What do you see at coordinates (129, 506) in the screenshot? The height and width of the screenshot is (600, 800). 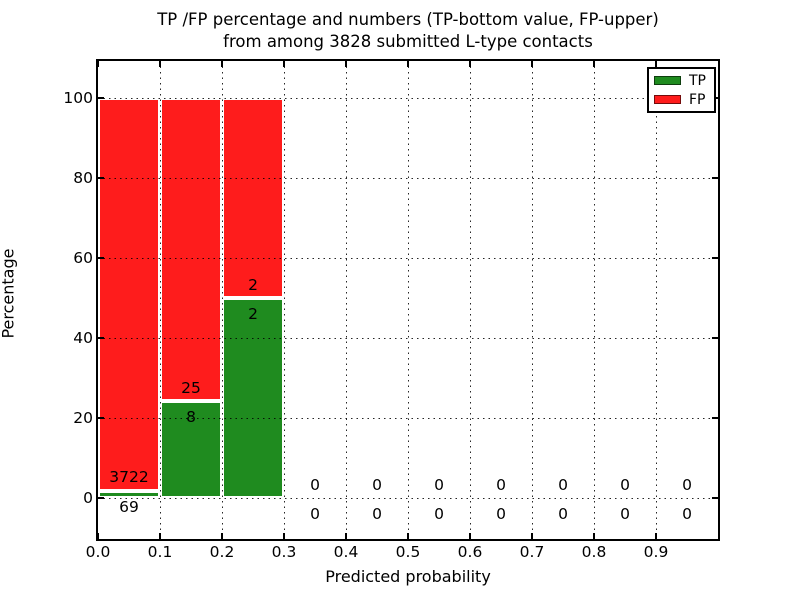 I see `bar-value-label-tp: 69` at bounding box center [129, 506].